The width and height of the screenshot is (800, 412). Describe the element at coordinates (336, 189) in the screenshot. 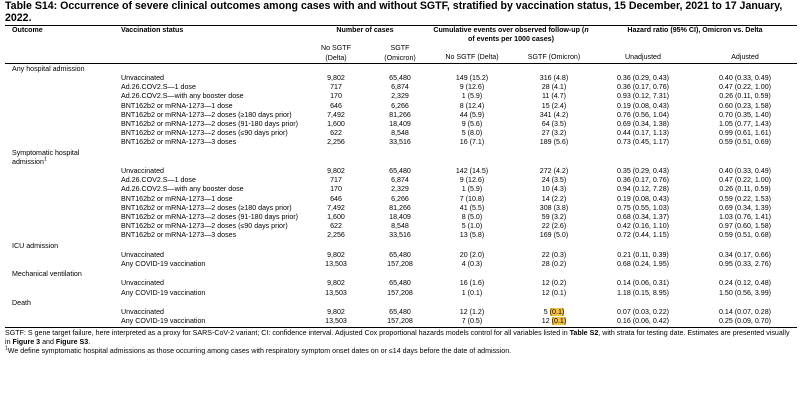

I see `cases-no-sgtf: 170` at that location.